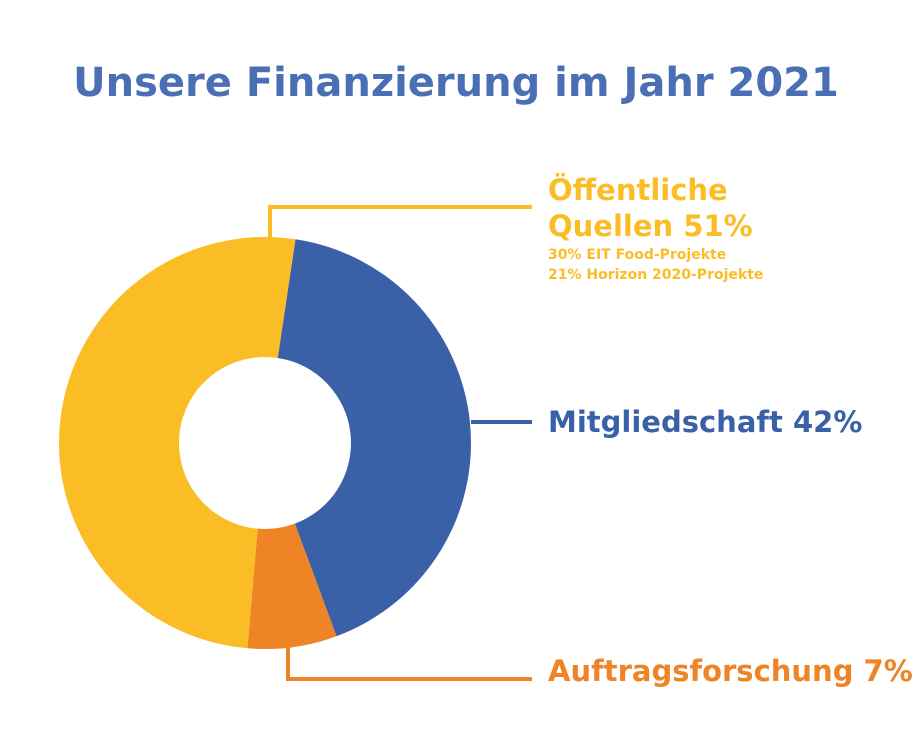 Image resolution: width=912 pixels, height=748 pixels. What do you see at coordinates (705, 422) in the screenshot?
I see `slice-label-2-line-1: Mitgliedschaft 42%` at bounding box center [705, 422].